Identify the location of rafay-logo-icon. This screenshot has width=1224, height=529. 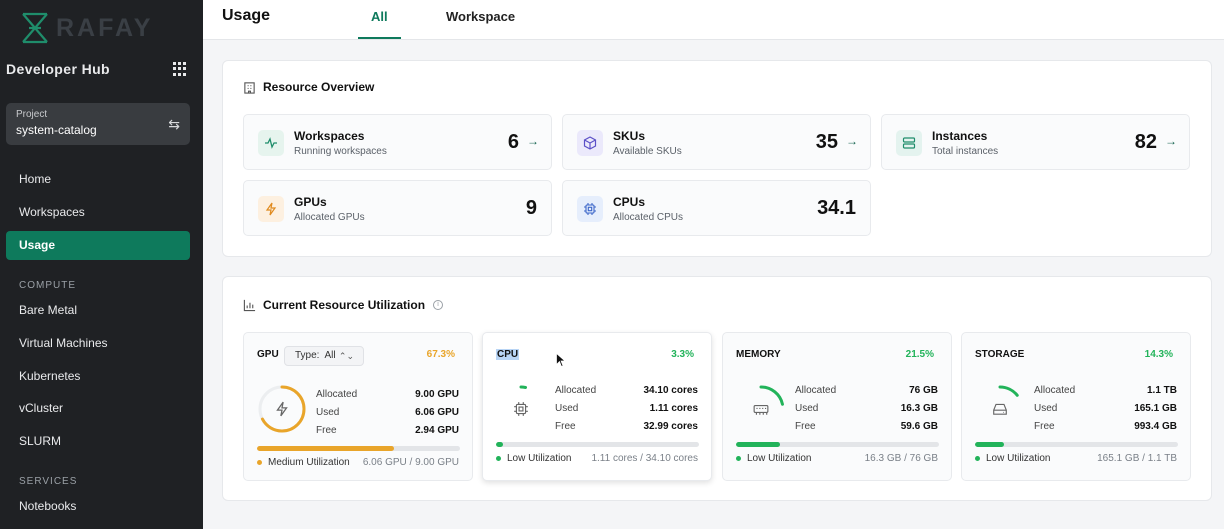
(35, 28).